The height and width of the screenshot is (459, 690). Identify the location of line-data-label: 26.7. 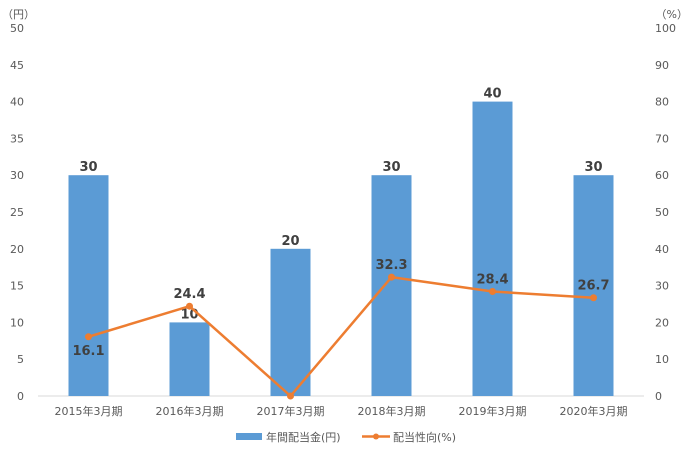
(593, 286).